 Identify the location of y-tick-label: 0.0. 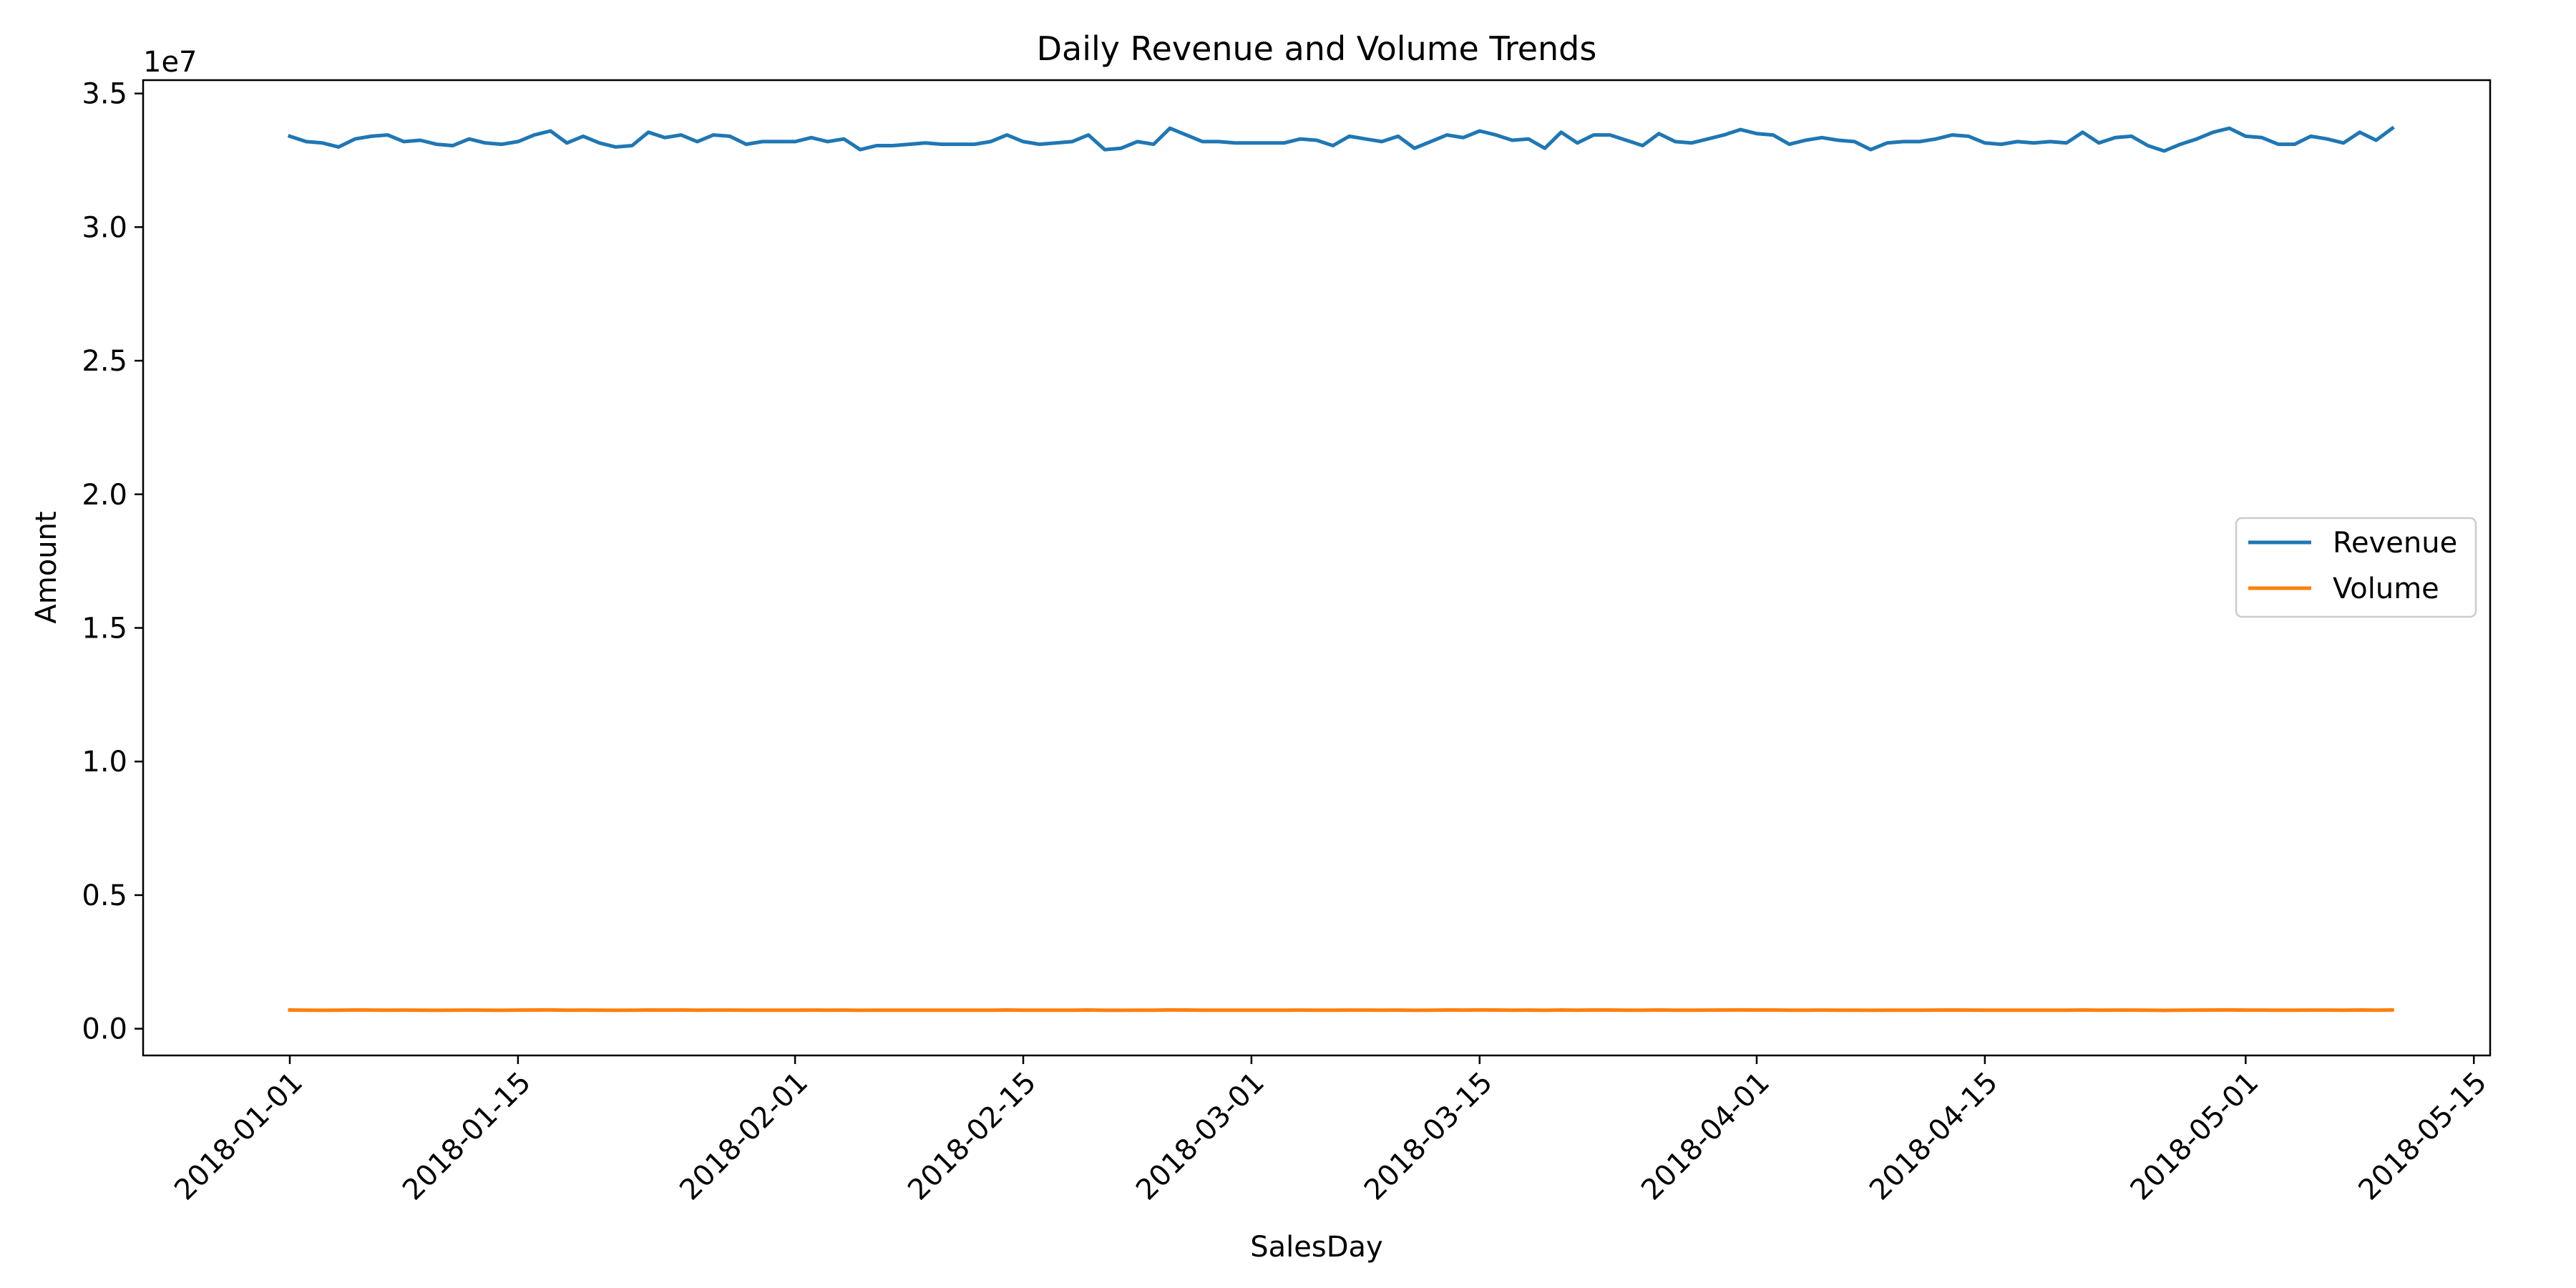
(104, 1029).